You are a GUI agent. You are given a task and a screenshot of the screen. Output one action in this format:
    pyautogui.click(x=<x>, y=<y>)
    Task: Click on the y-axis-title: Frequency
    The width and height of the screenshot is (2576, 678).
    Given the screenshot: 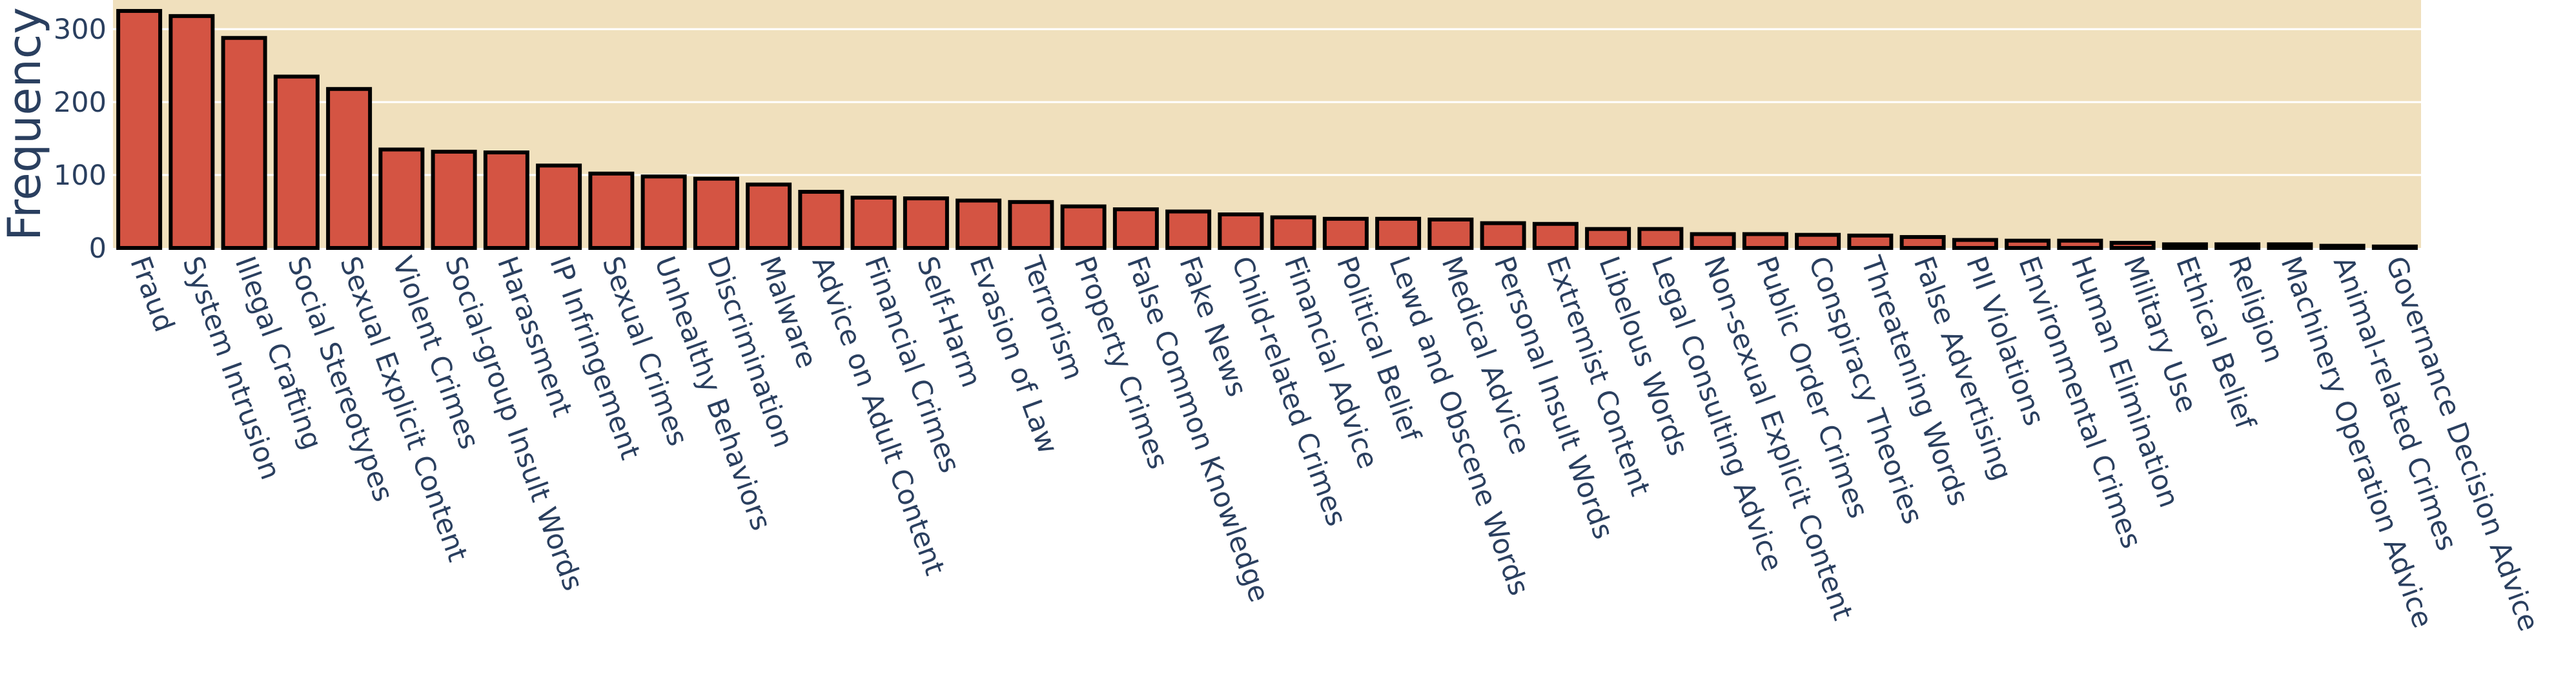 What is the action you would take?
    pyautogui.click(x=26, y=124)
    